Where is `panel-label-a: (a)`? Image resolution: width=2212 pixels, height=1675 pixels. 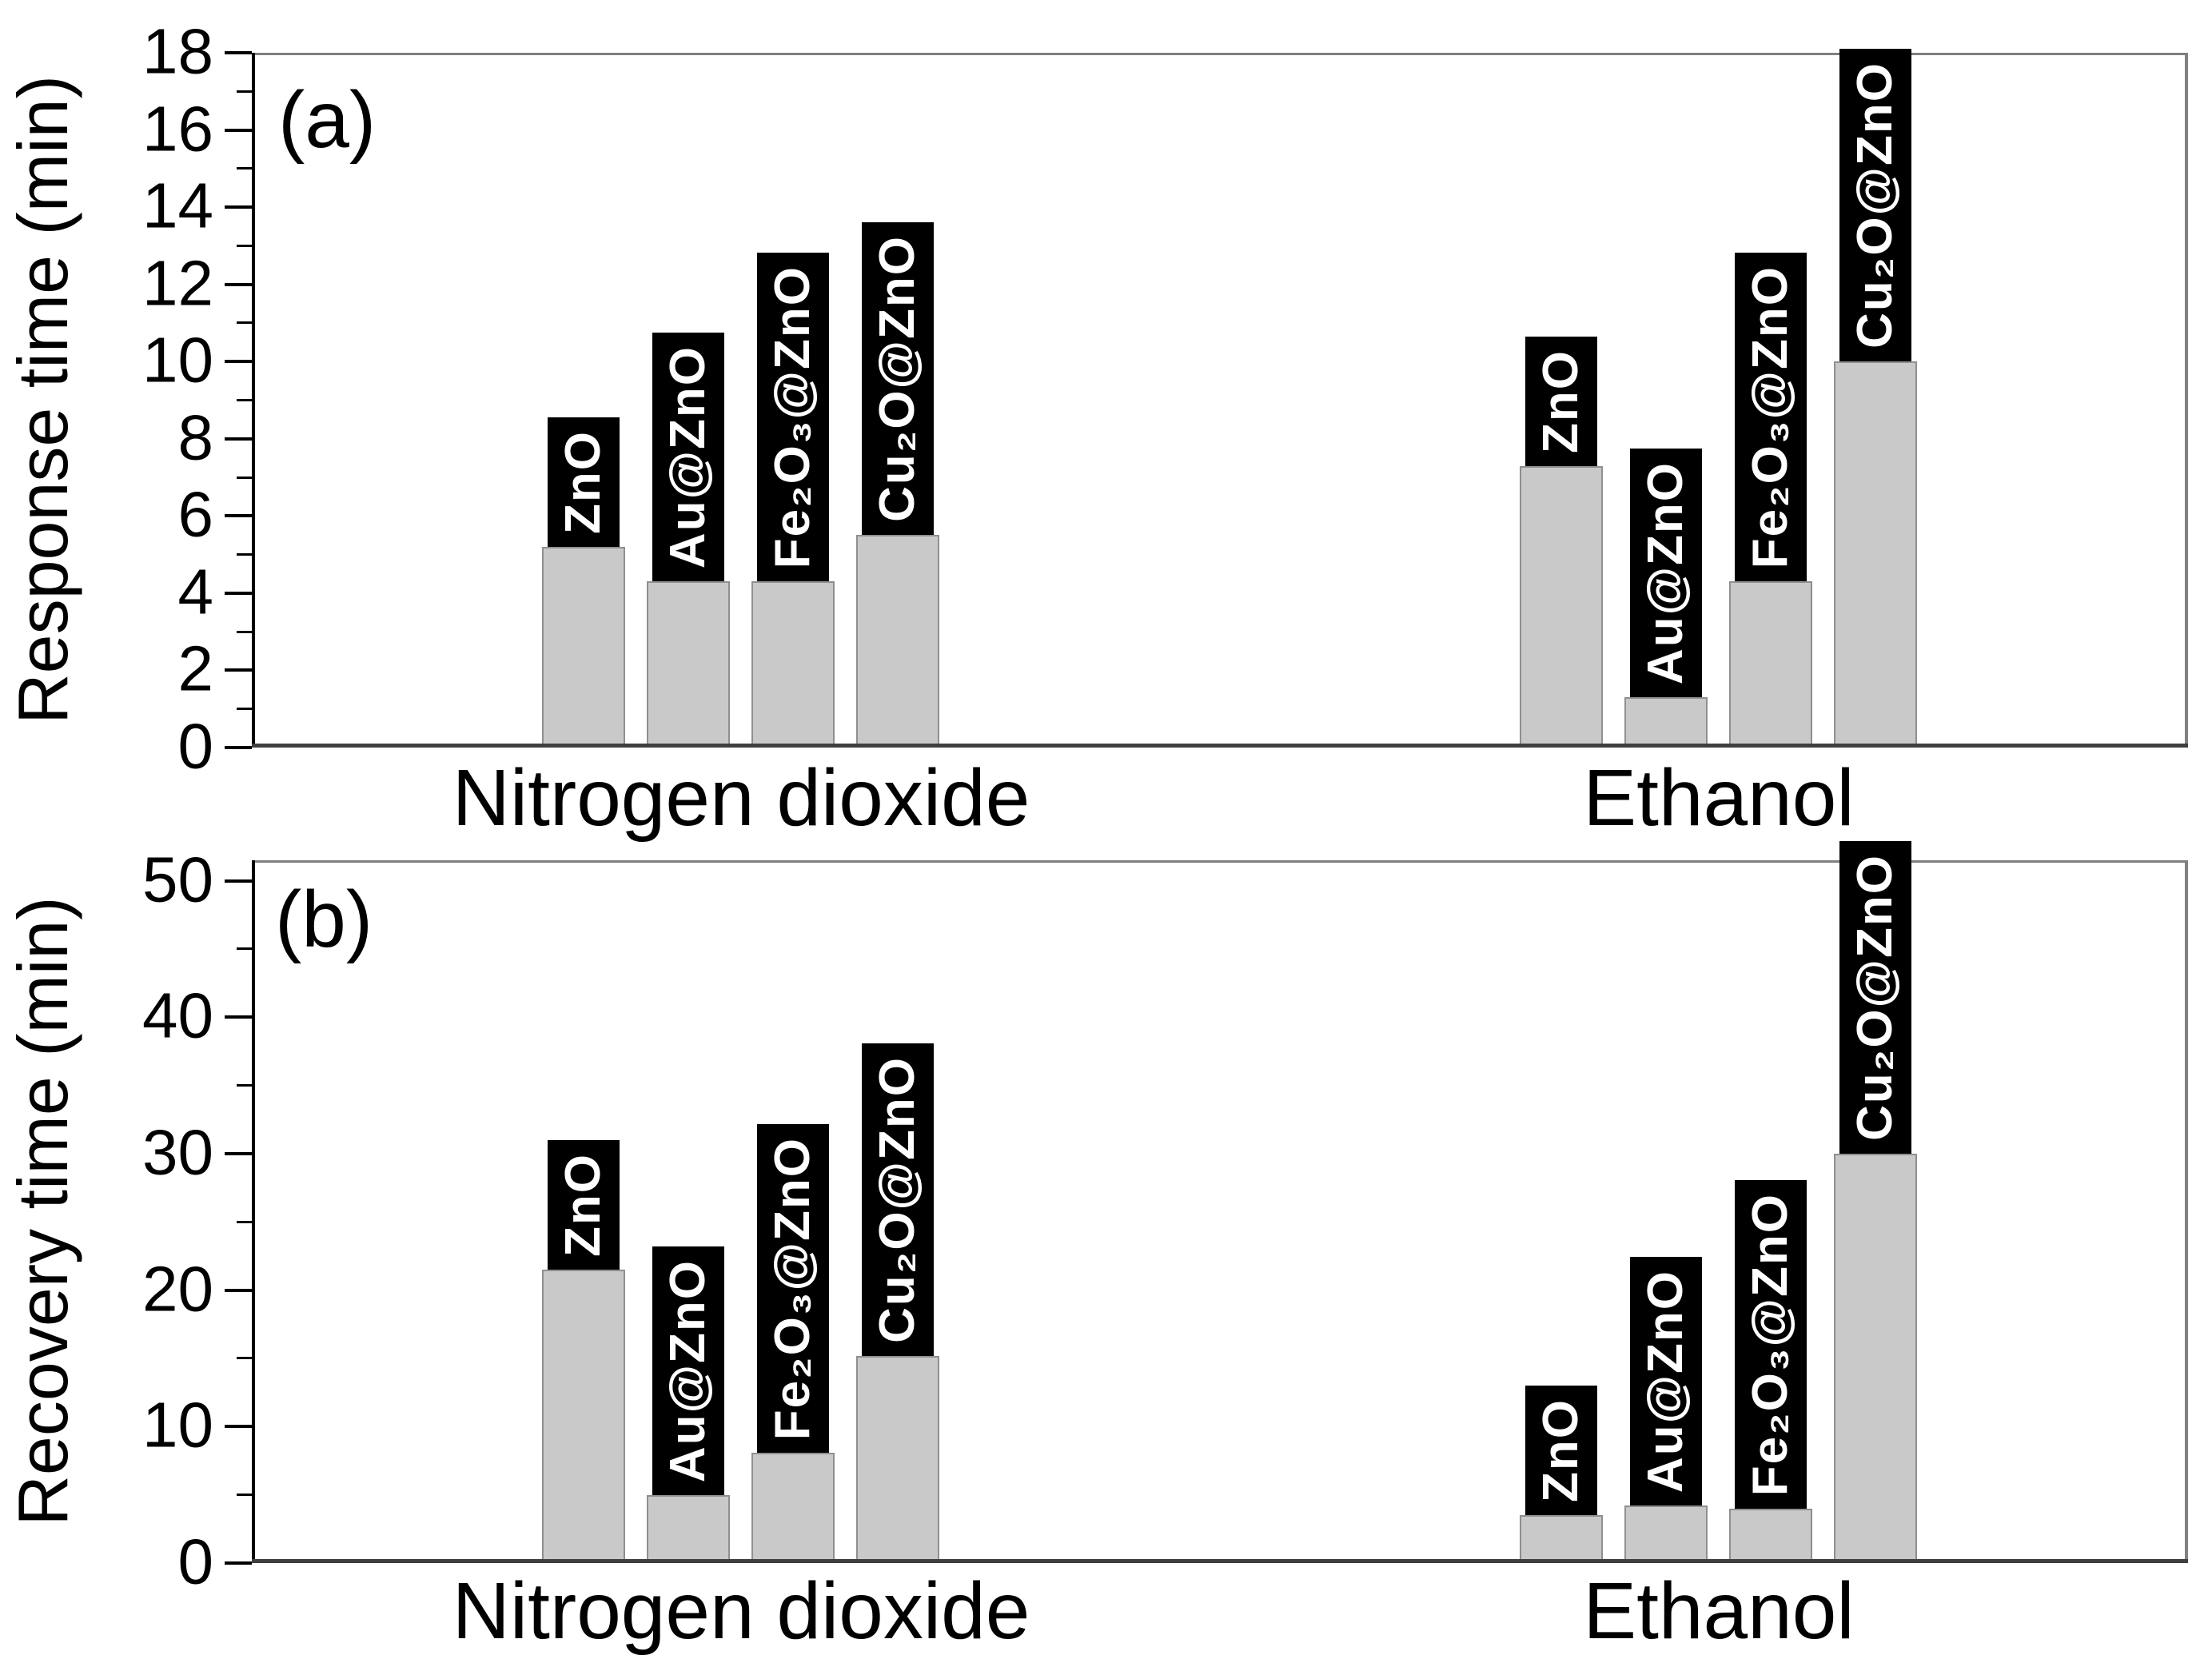
panel-label-a: (a) is located at coordinates (327, 120).